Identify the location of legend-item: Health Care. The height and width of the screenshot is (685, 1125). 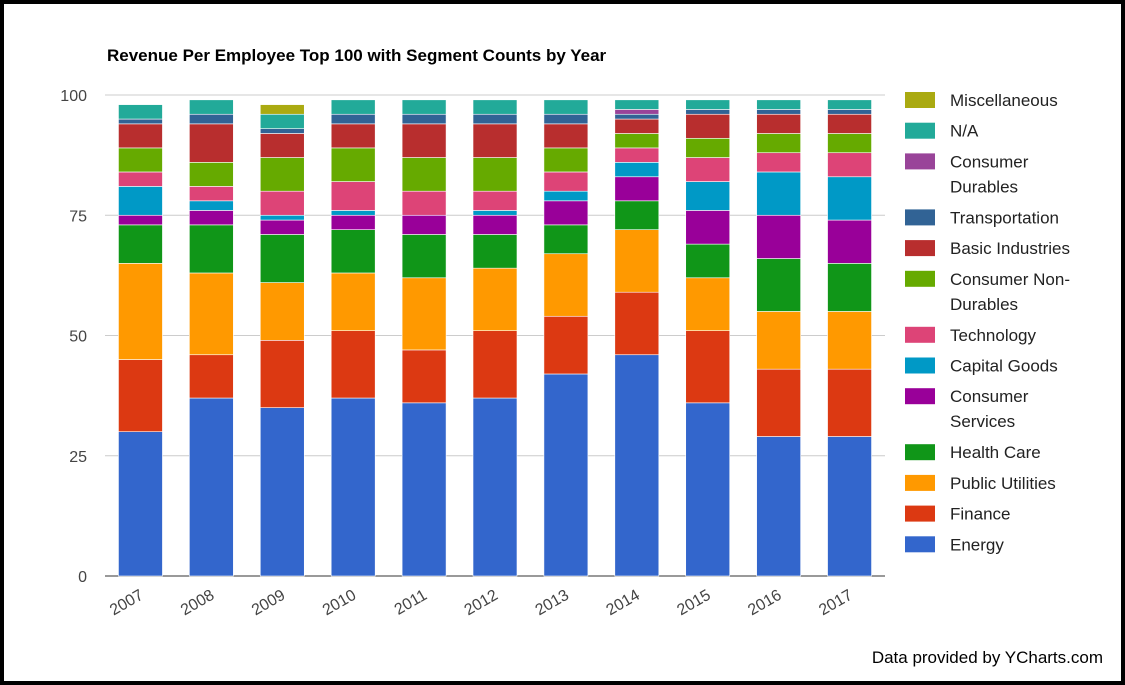
(973, 452).